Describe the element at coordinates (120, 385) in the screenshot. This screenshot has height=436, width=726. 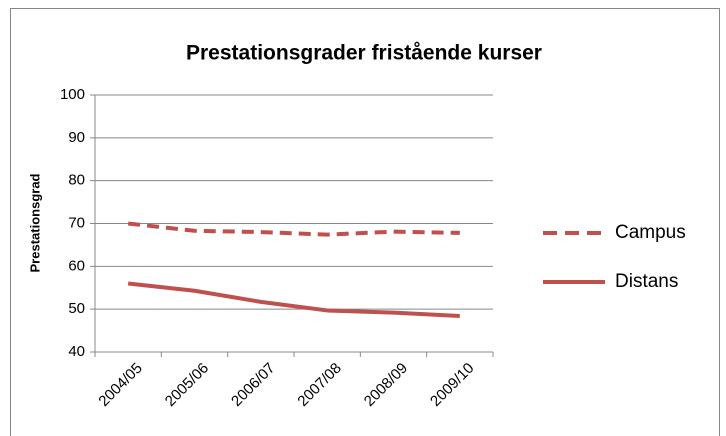
I see `x-tick-label: 2004/05` at that location.